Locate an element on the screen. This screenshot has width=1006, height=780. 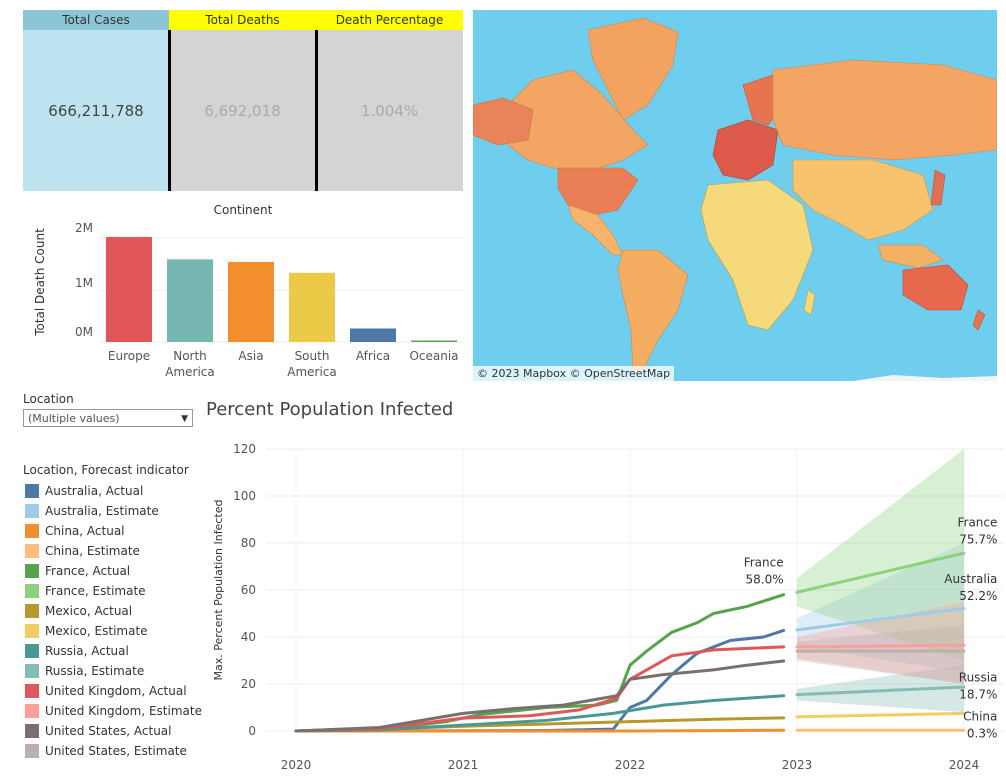
legend-item: United Kingdom, Estimate is located at coordinates (113, 711).